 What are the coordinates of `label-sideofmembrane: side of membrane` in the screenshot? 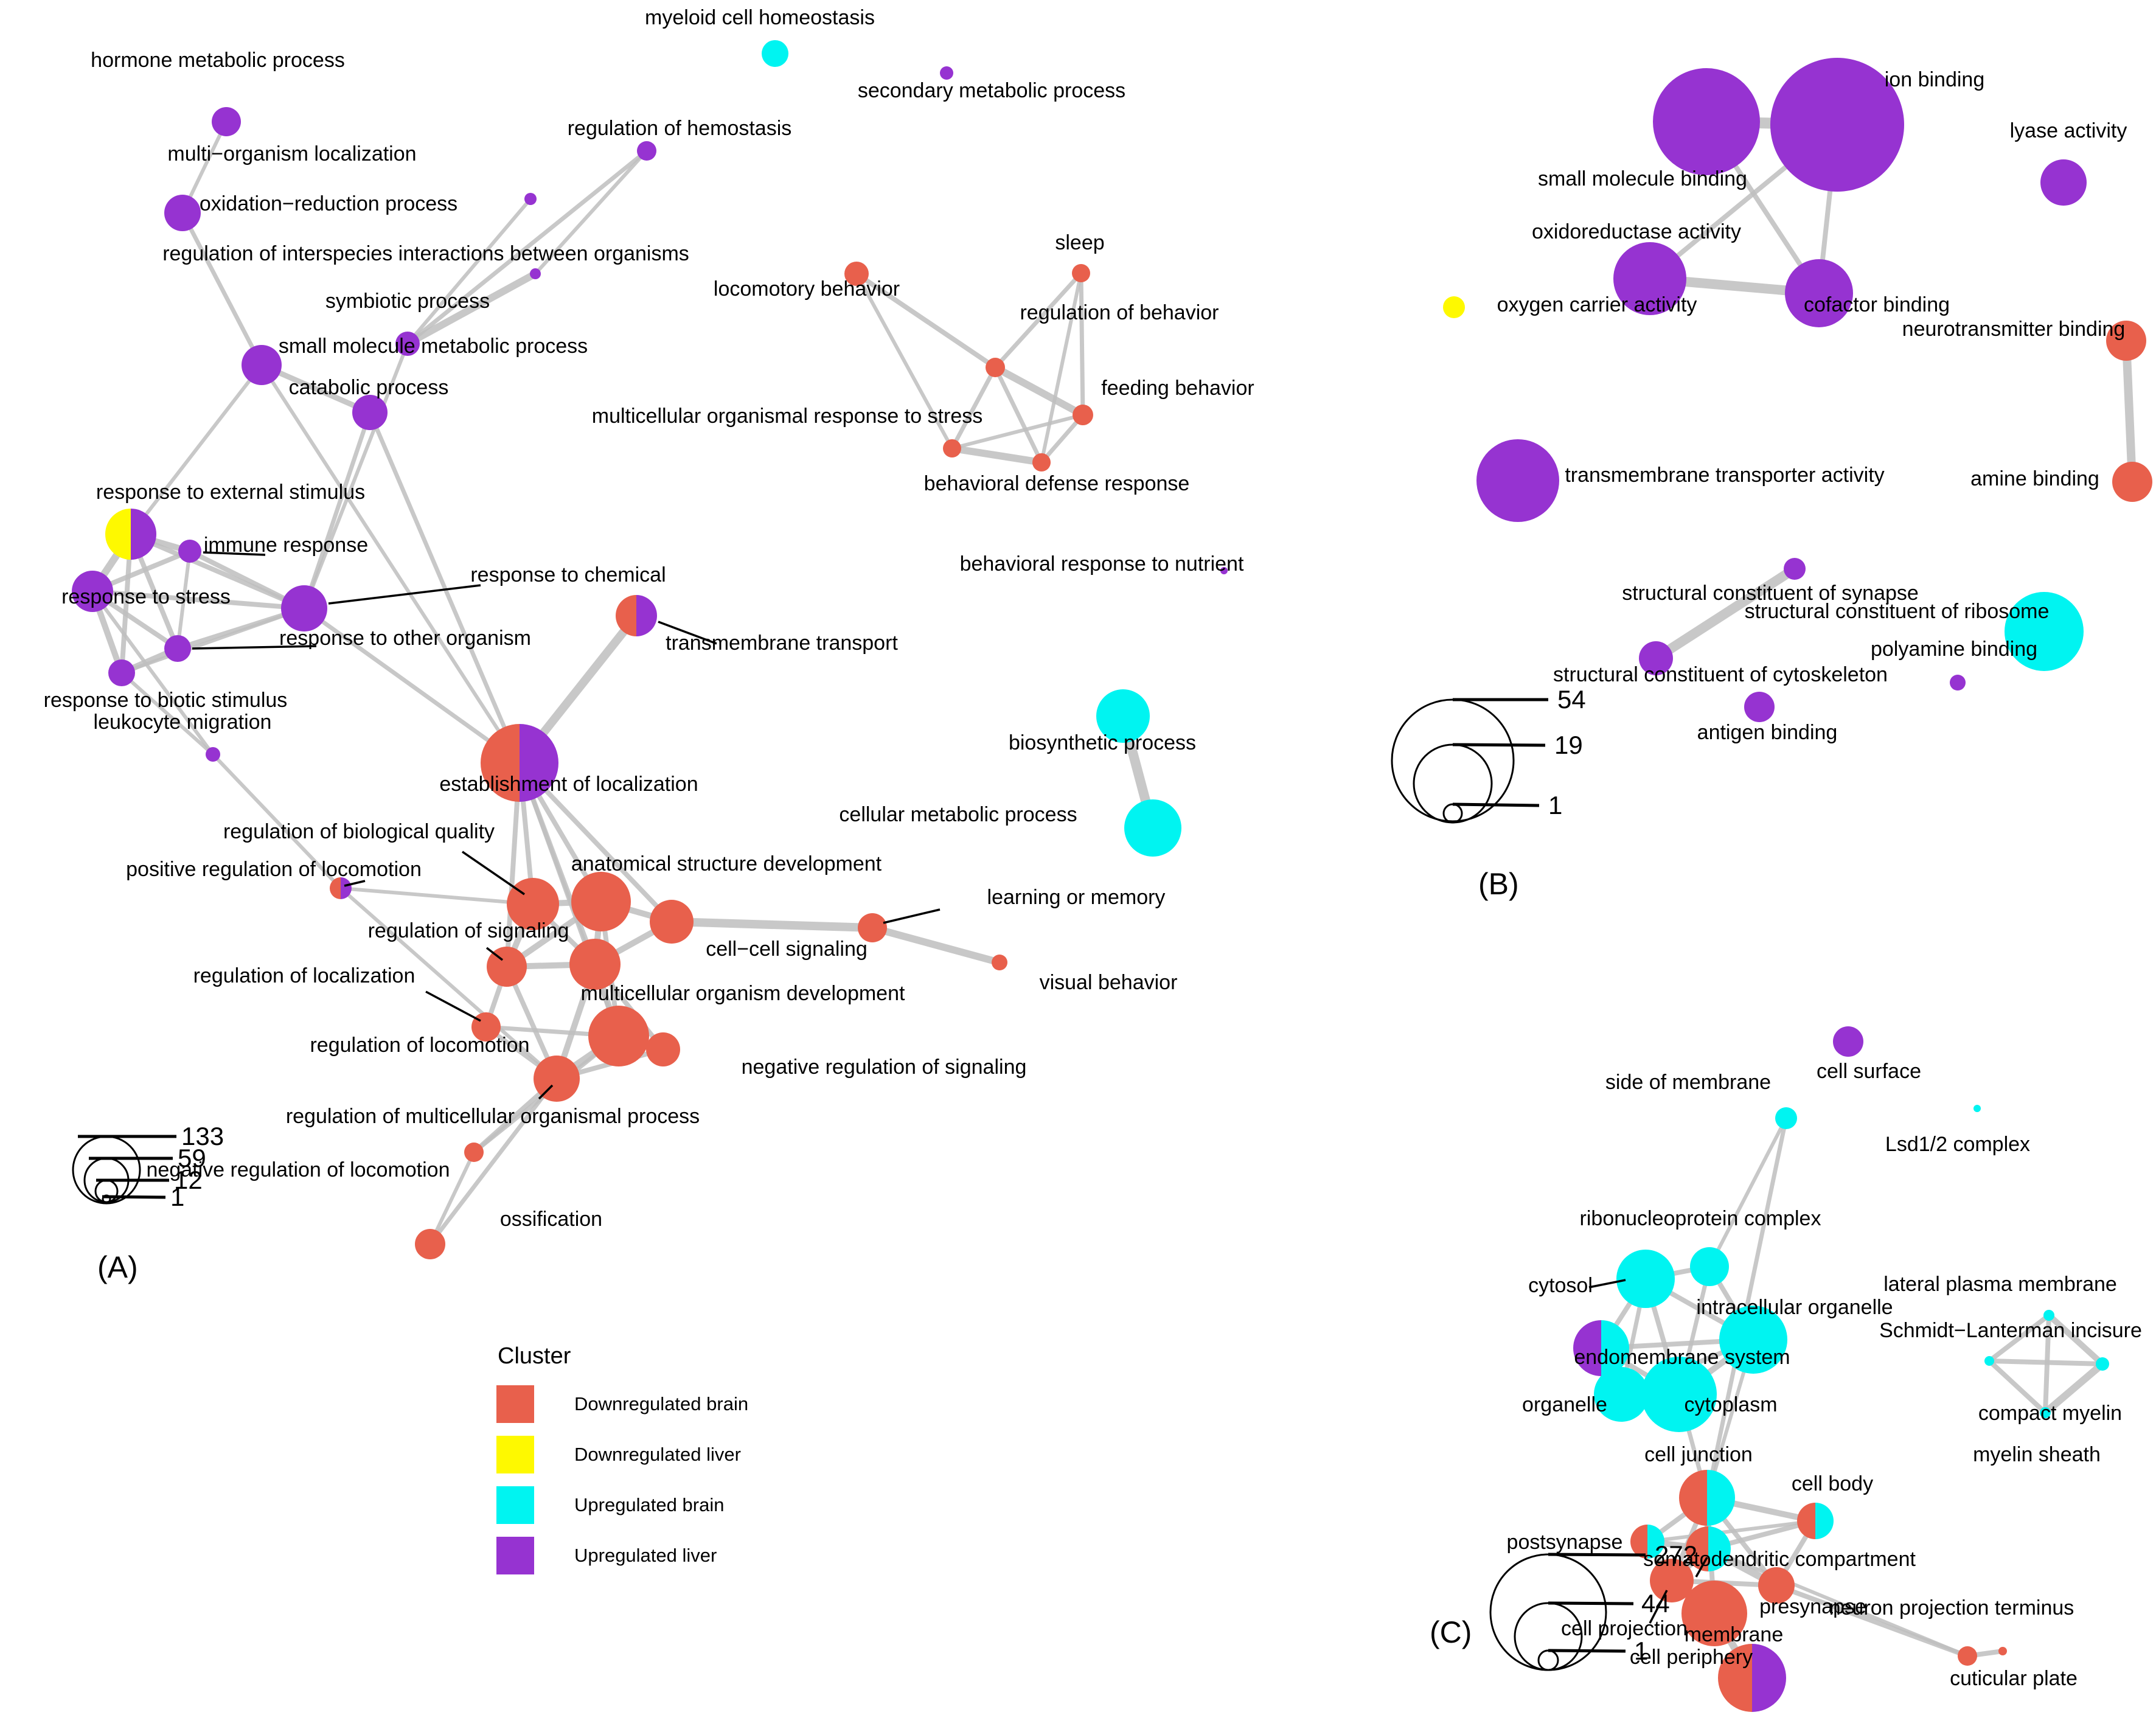 It's located at (1688, 1082).